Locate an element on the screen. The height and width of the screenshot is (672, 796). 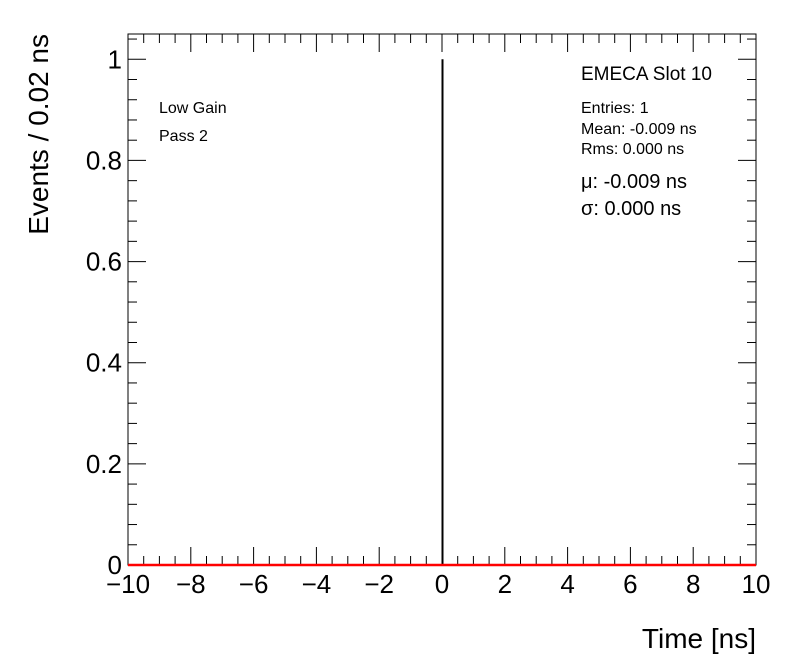
annotation-pass: Pass 2 is located at coordinates (183, 136).